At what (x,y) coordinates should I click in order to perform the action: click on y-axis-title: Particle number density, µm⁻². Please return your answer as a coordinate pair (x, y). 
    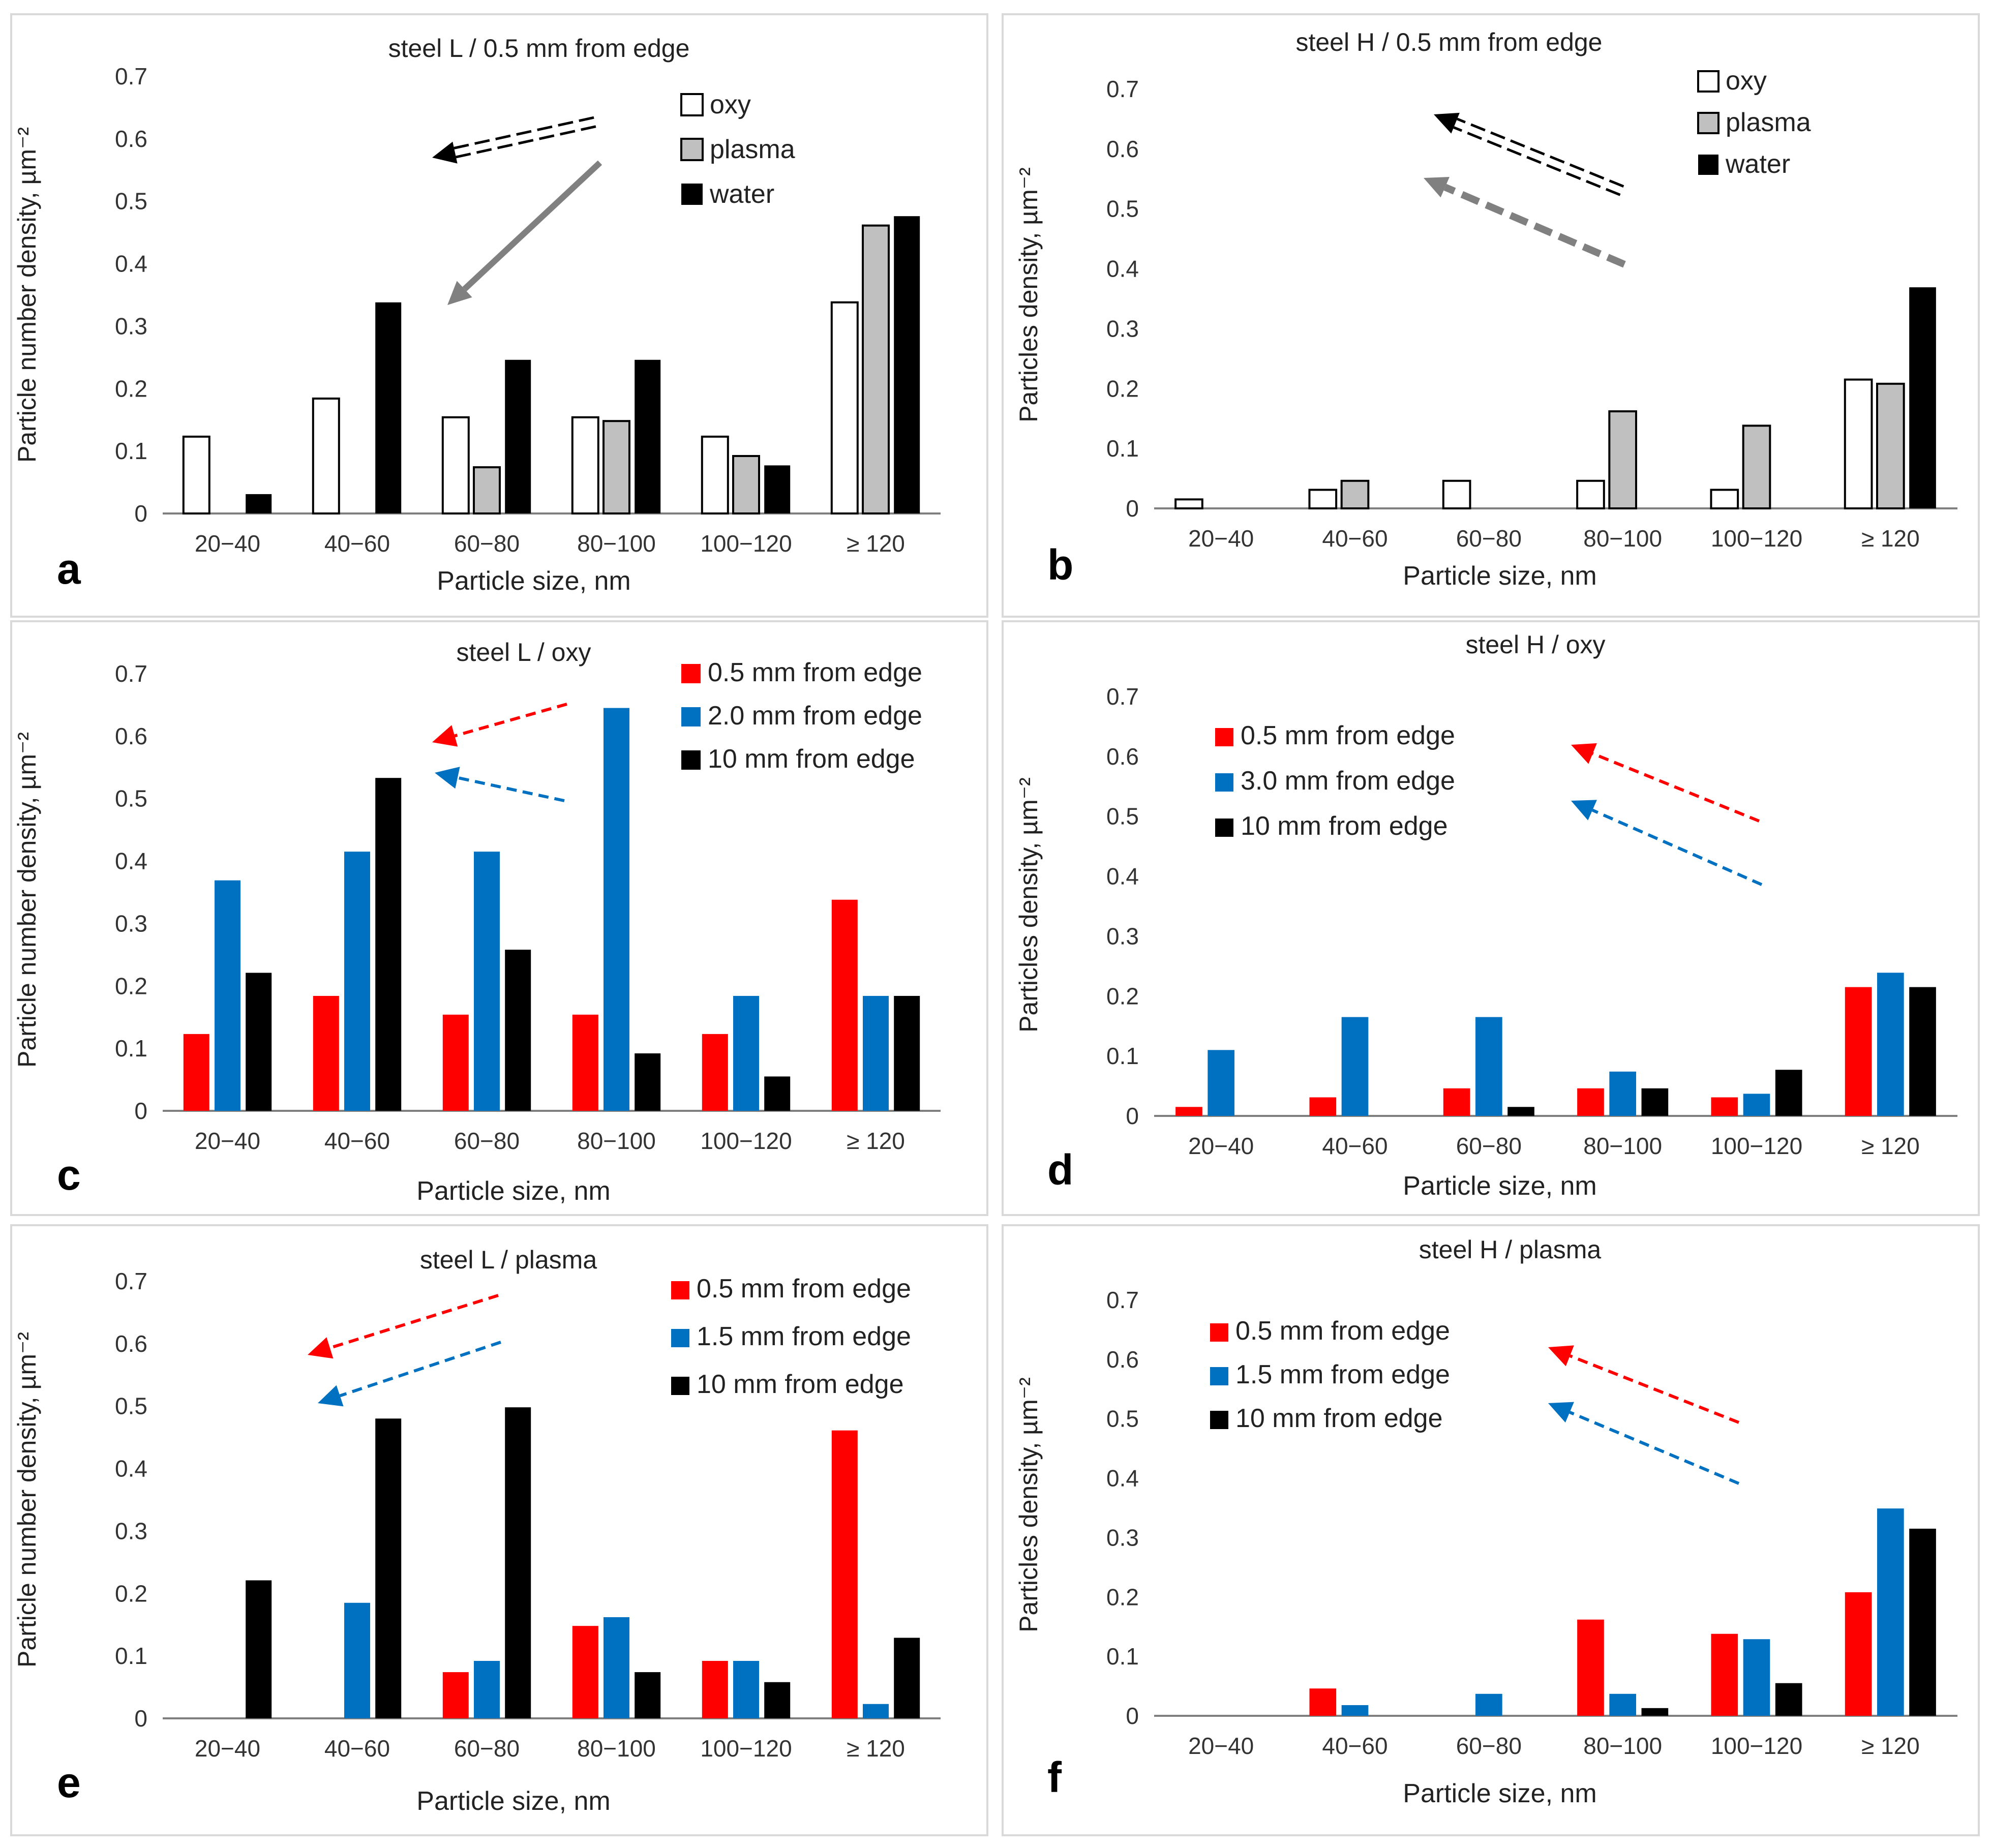
    Looking at the image, I should click on (27, 1500).